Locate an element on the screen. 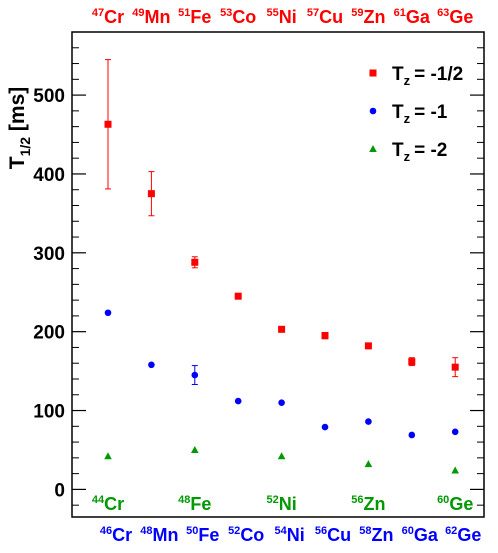 This screenshot has width=498, height=553. y-tick-label: 200 is located at coordinates (49, 333).